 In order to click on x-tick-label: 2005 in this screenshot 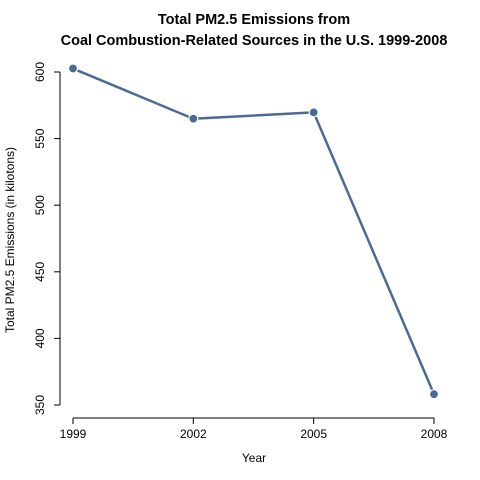, I will do `click(313, 434)`.